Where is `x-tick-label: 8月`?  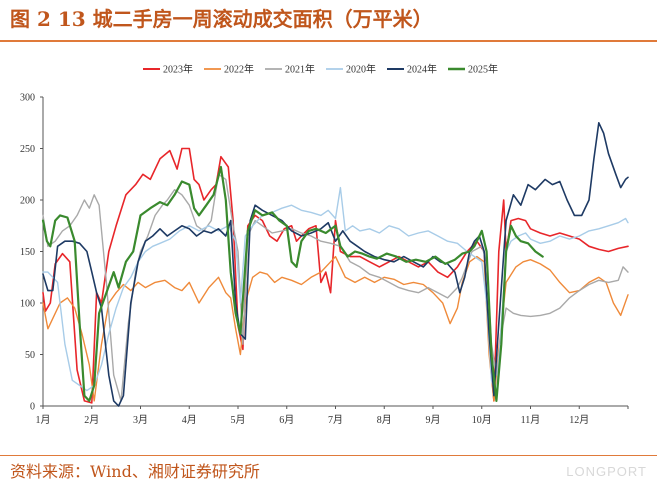
x-tick-label: 8月 is located at coordinates (384, 420).